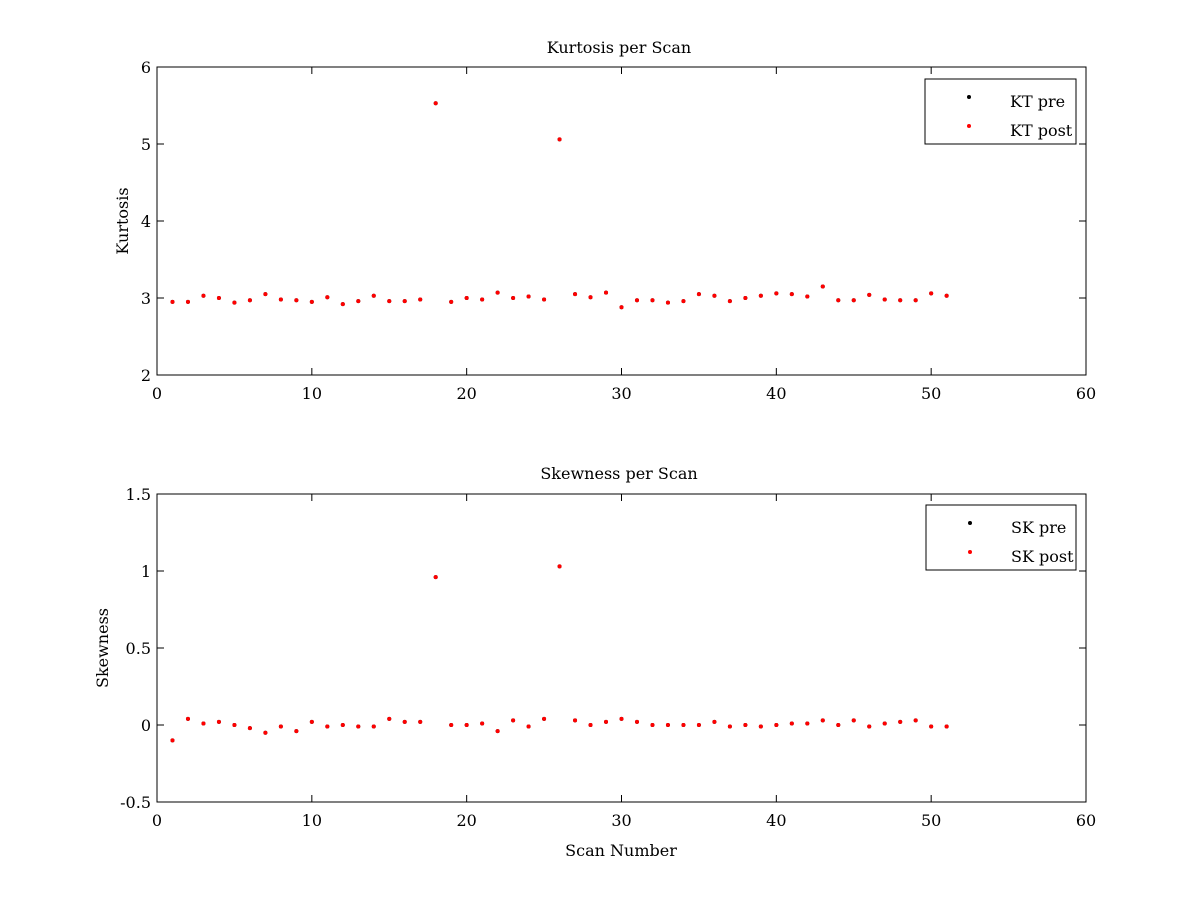  What do you see at coordinates (969, 97) in the screenshot?
I see `legend-marker-kt-pre` at bounding box center [969, 97].